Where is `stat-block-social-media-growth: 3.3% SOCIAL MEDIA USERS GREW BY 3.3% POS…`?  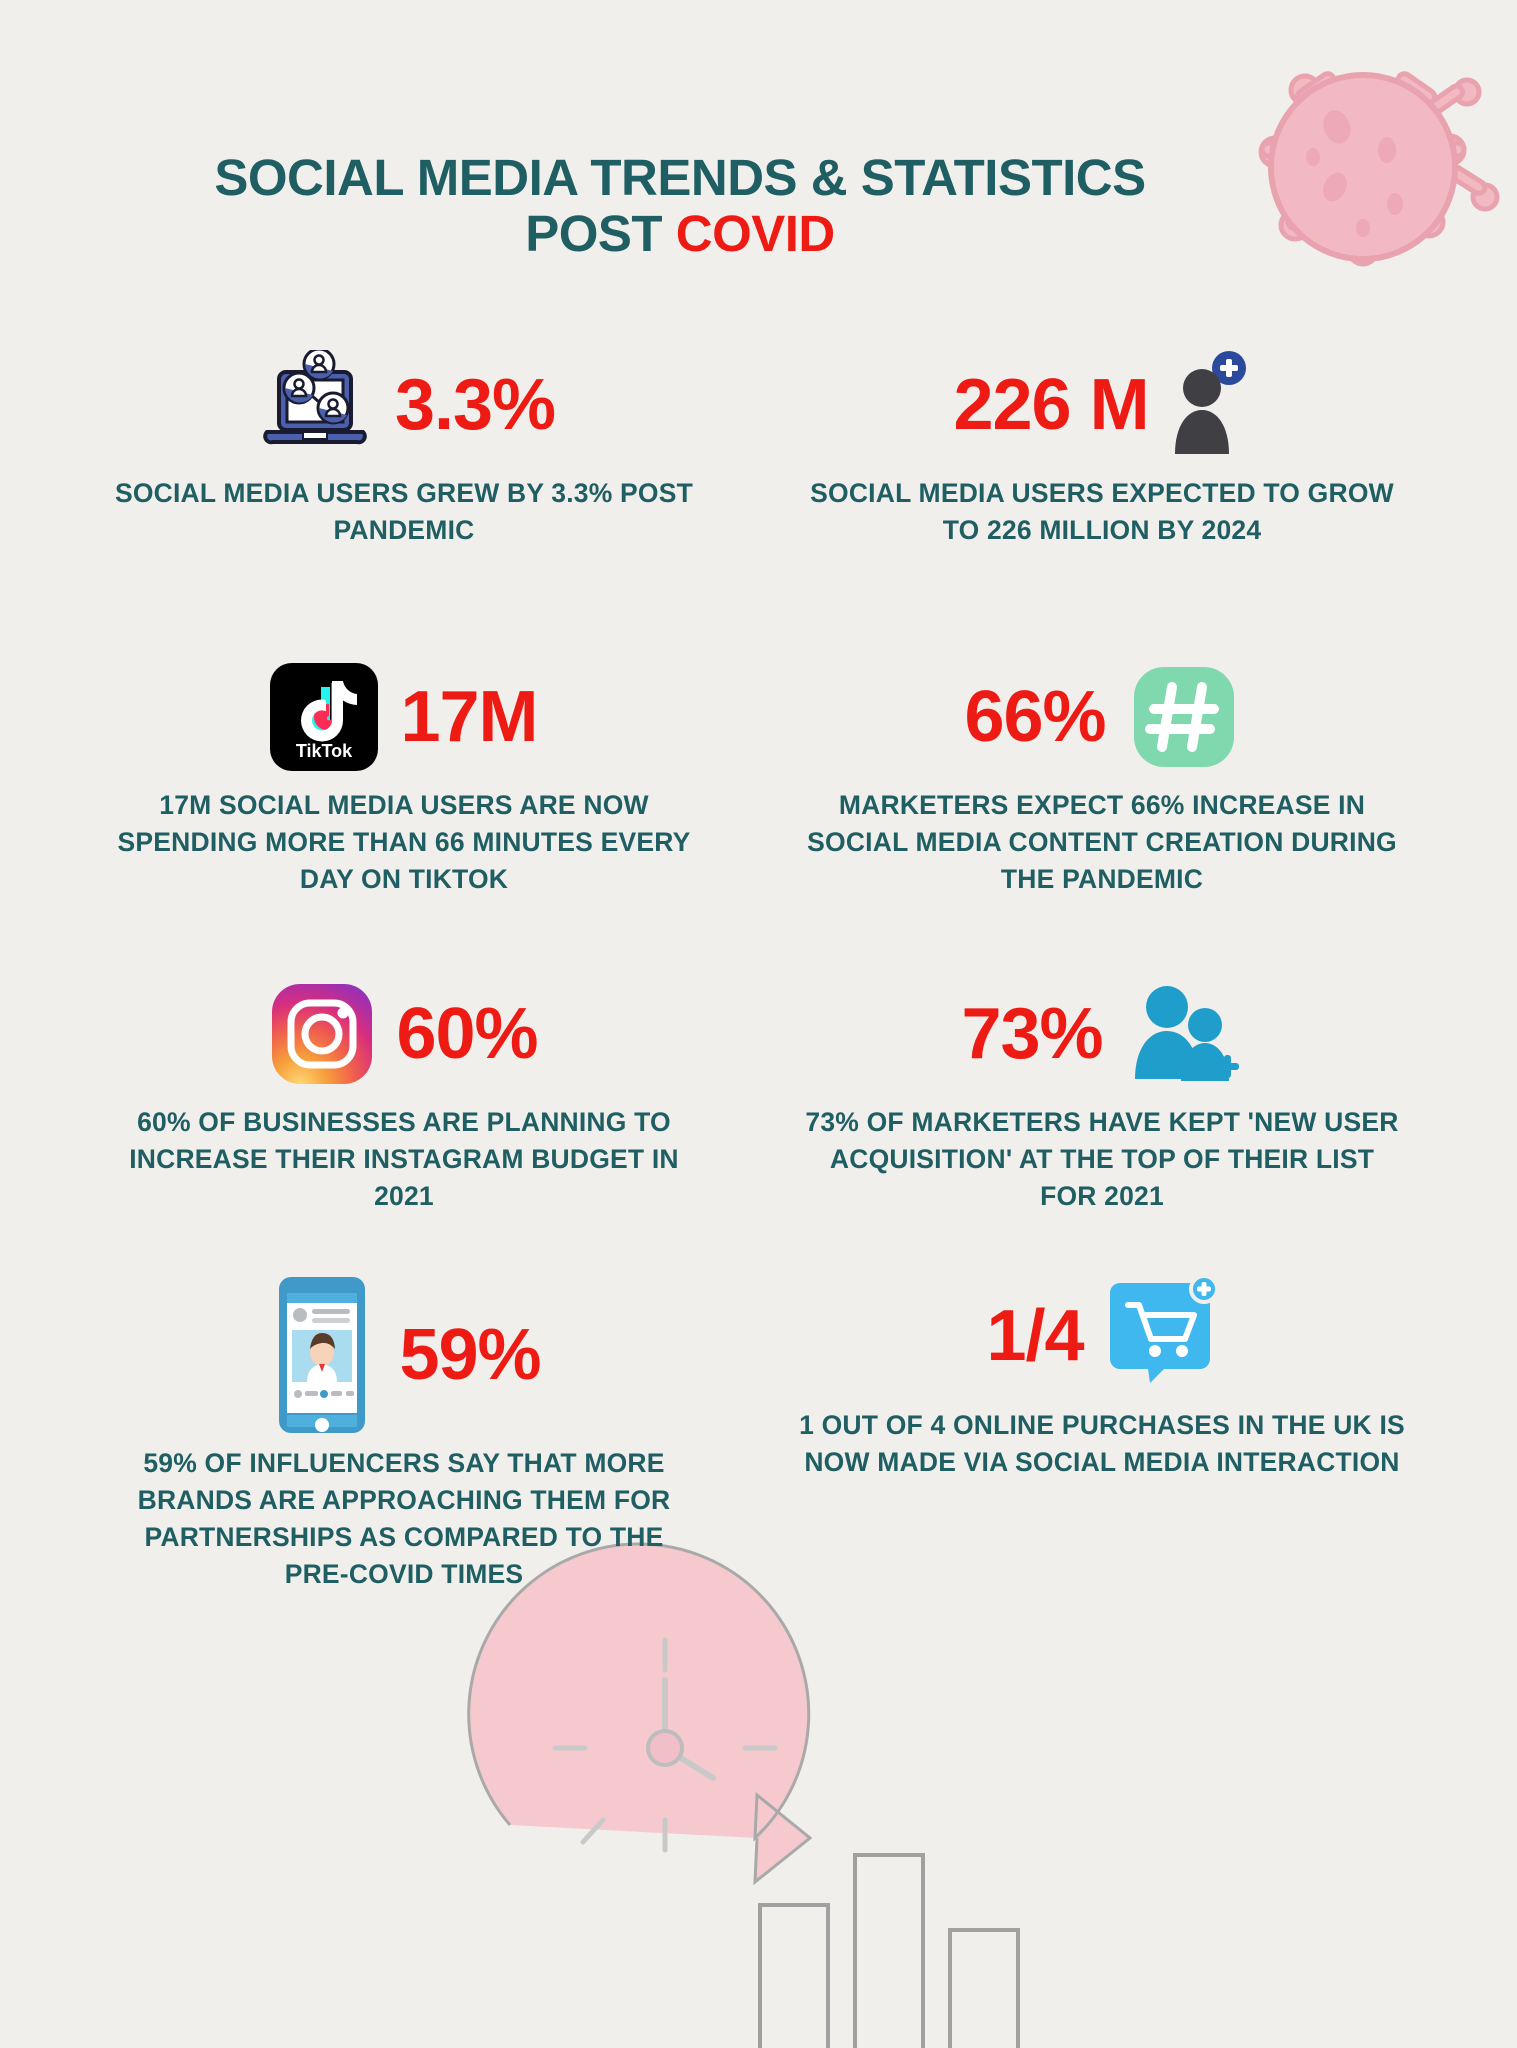 stat-block-social-media-growth: 3.3% SOCIAL MEDIA USERS GREW BY 3.3% POS… is located at coordinates (379, 447).